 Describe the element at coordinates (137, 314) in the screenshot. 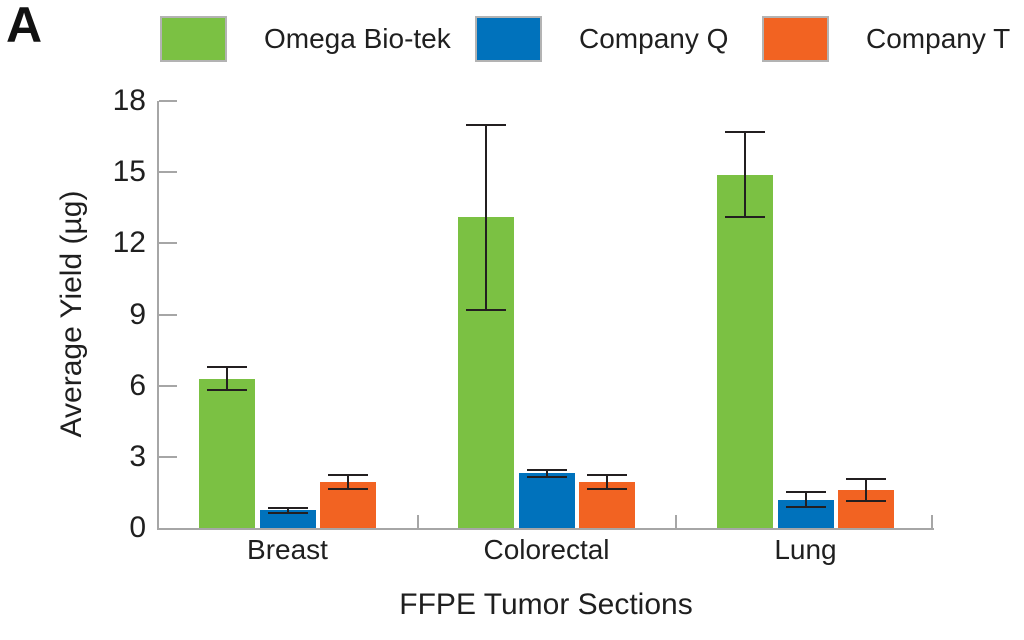

I see `y-axis-tick-label: 9` at that location.